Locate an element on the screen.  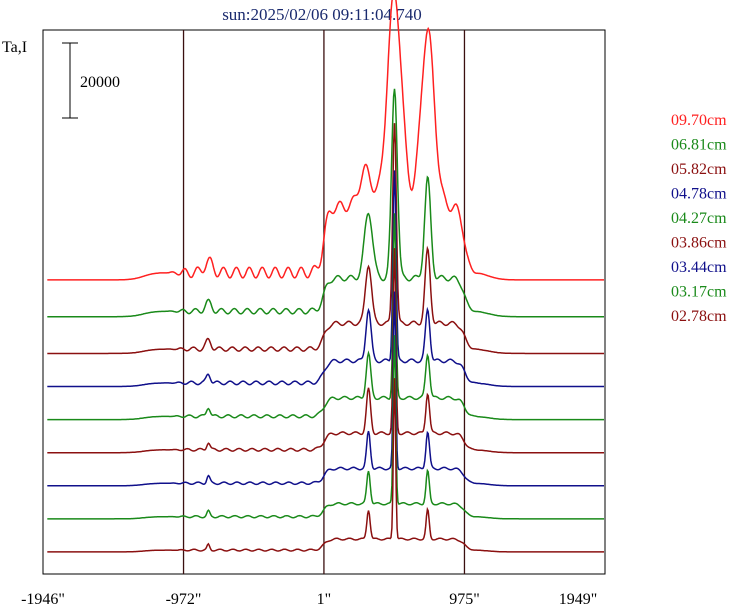
x-tick-labels: -1946" -972" 1" 975" 1949" is located at coordinates (309, 599).